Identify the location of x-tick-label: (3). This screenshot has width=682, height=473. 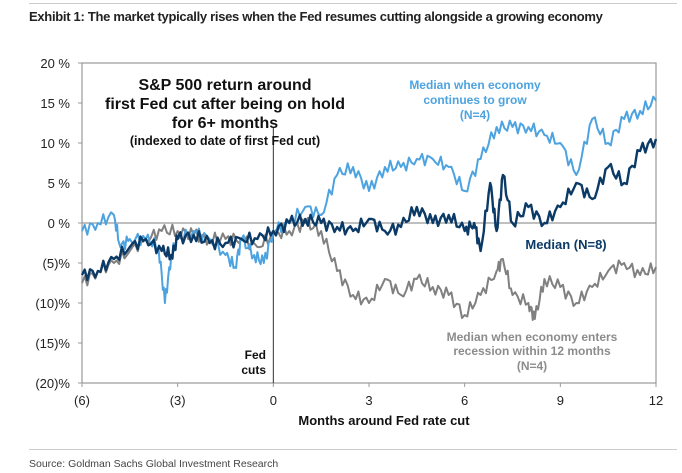
(178, 400).